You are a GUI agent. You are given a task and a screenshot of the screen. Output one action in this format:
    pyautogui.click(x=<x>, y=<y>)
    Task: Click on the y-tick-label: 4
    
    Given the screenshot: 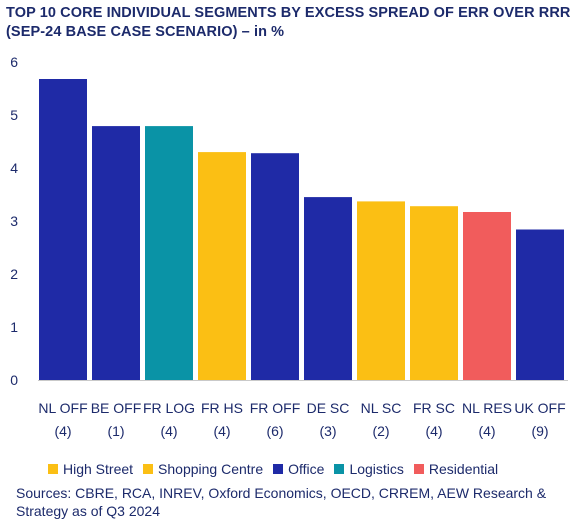 What is the action you would take?
    pyautogui.click(x=14, y=168)
    